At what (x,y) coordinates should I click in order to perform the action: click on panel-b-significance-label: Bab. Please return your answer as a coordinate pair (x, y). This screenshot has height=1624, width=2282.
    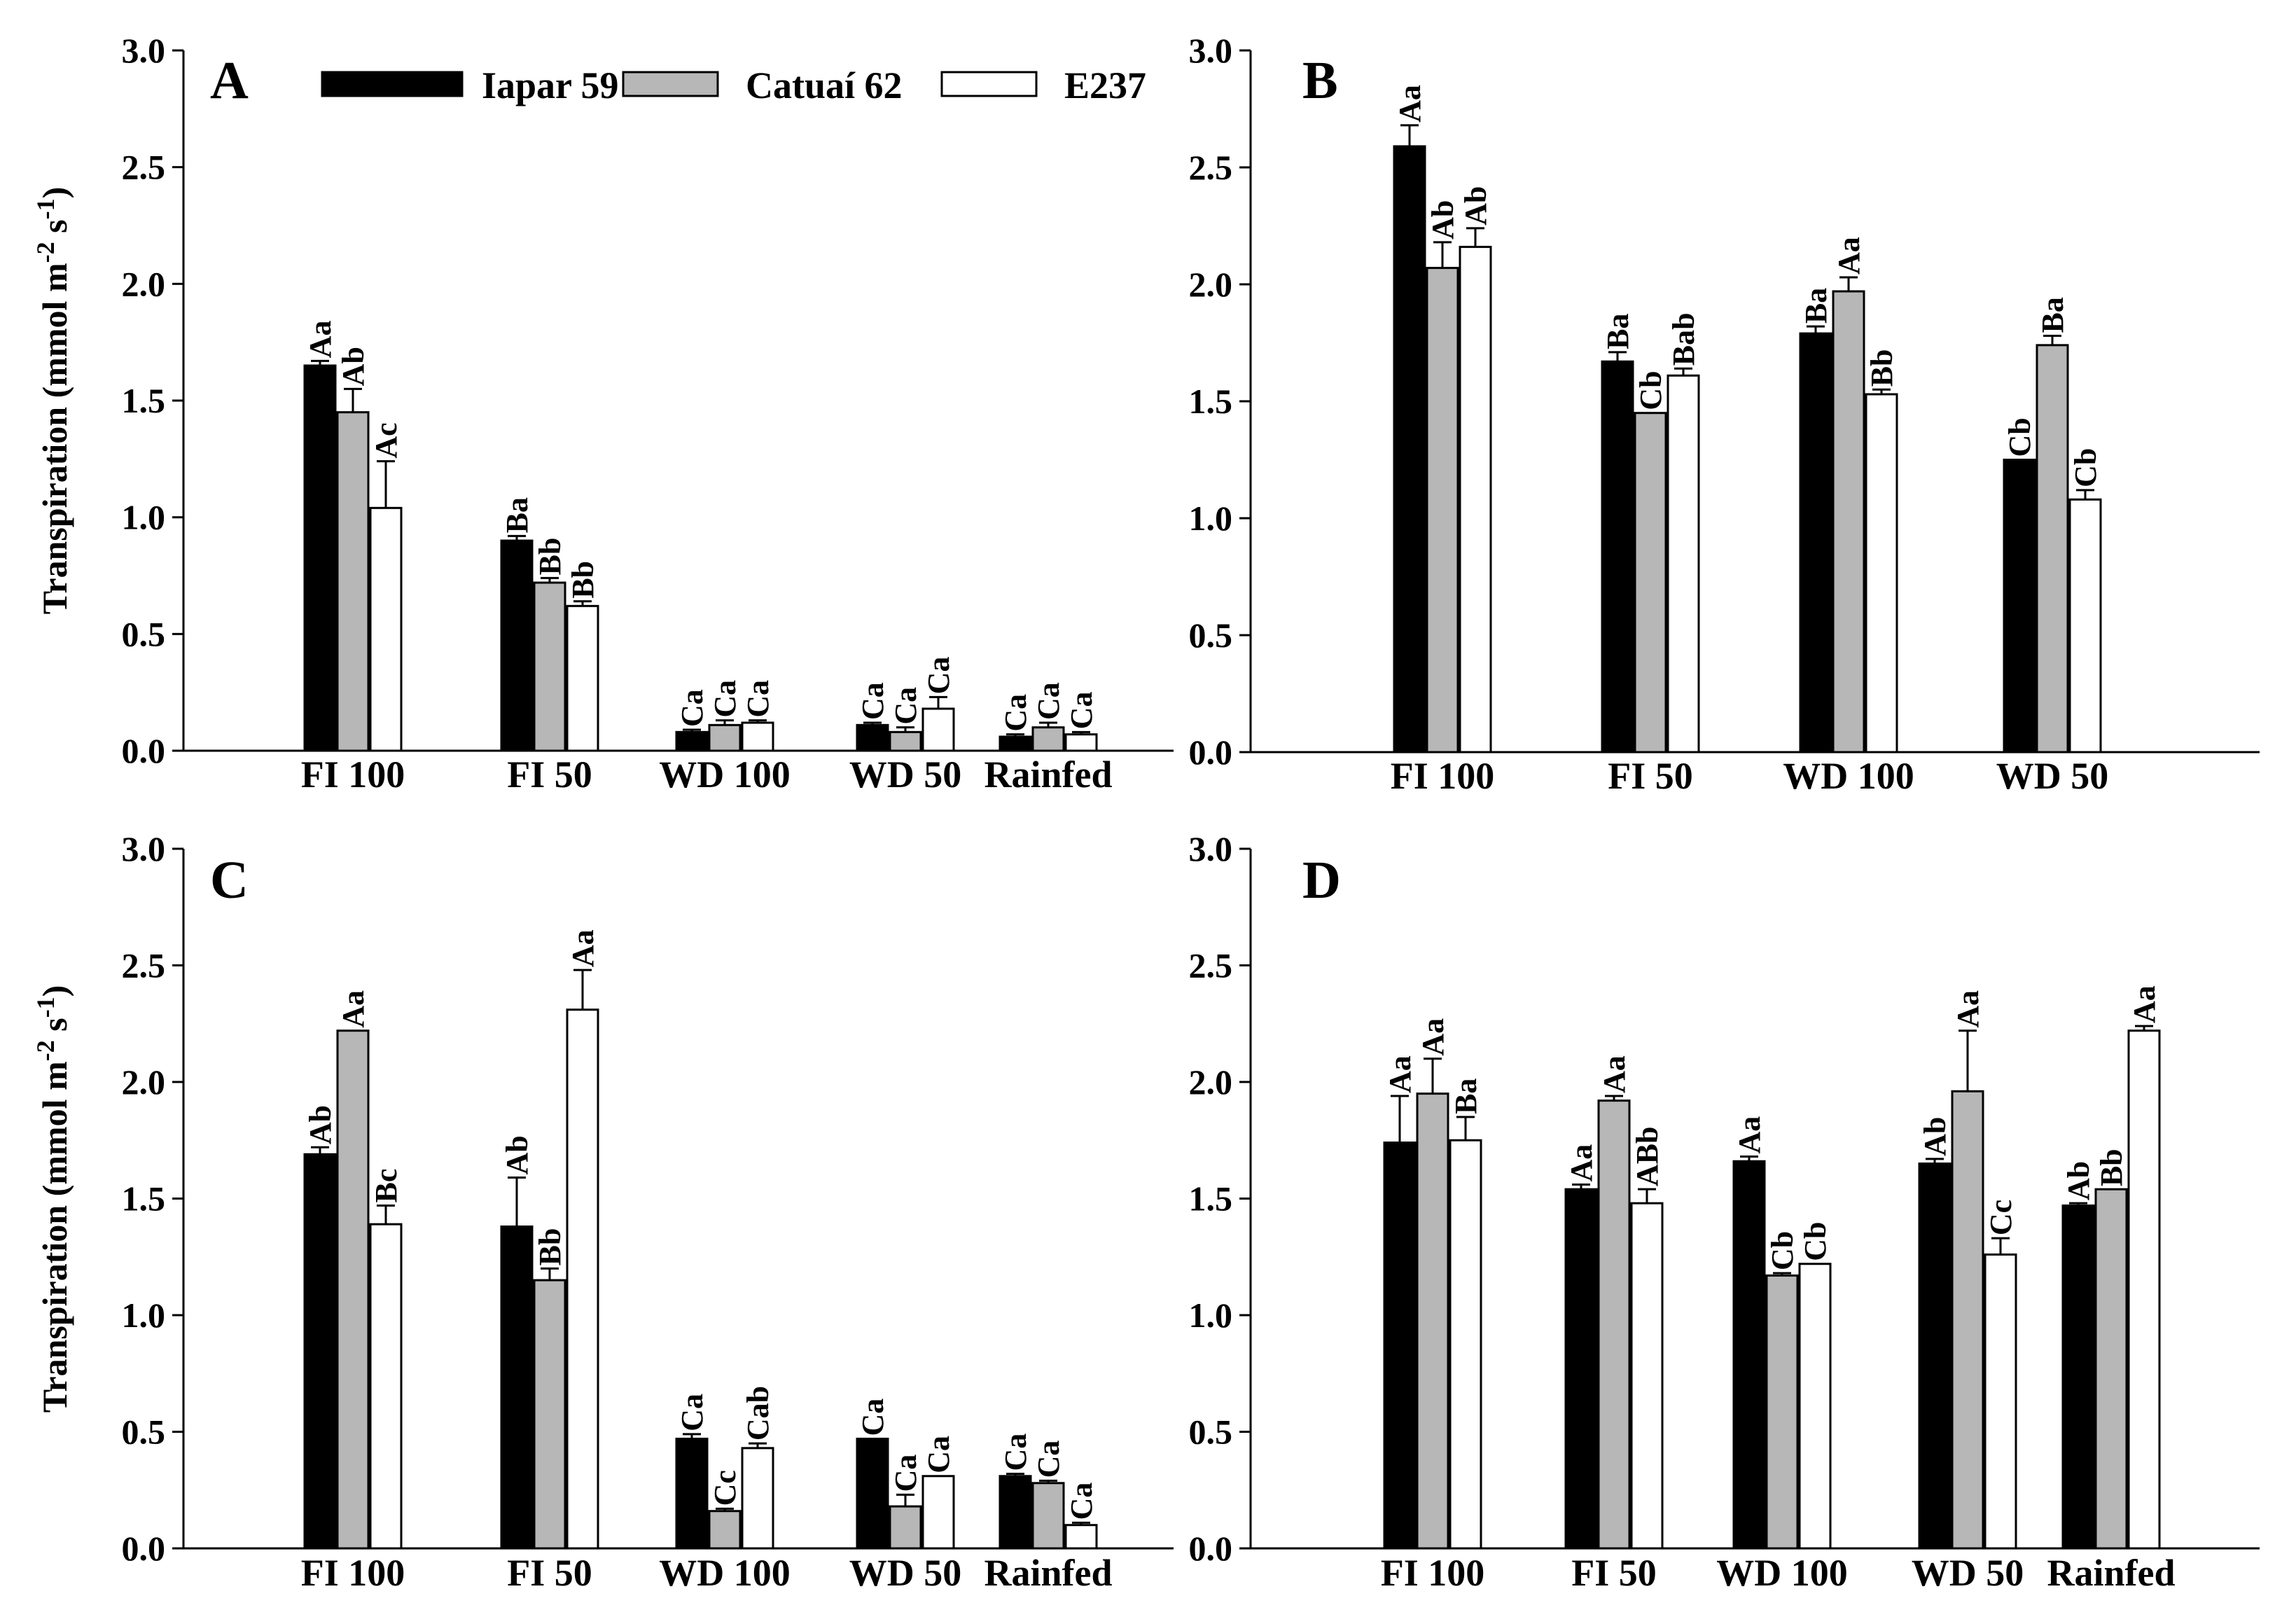
    Looking at the image, I should click on (1684, 339).